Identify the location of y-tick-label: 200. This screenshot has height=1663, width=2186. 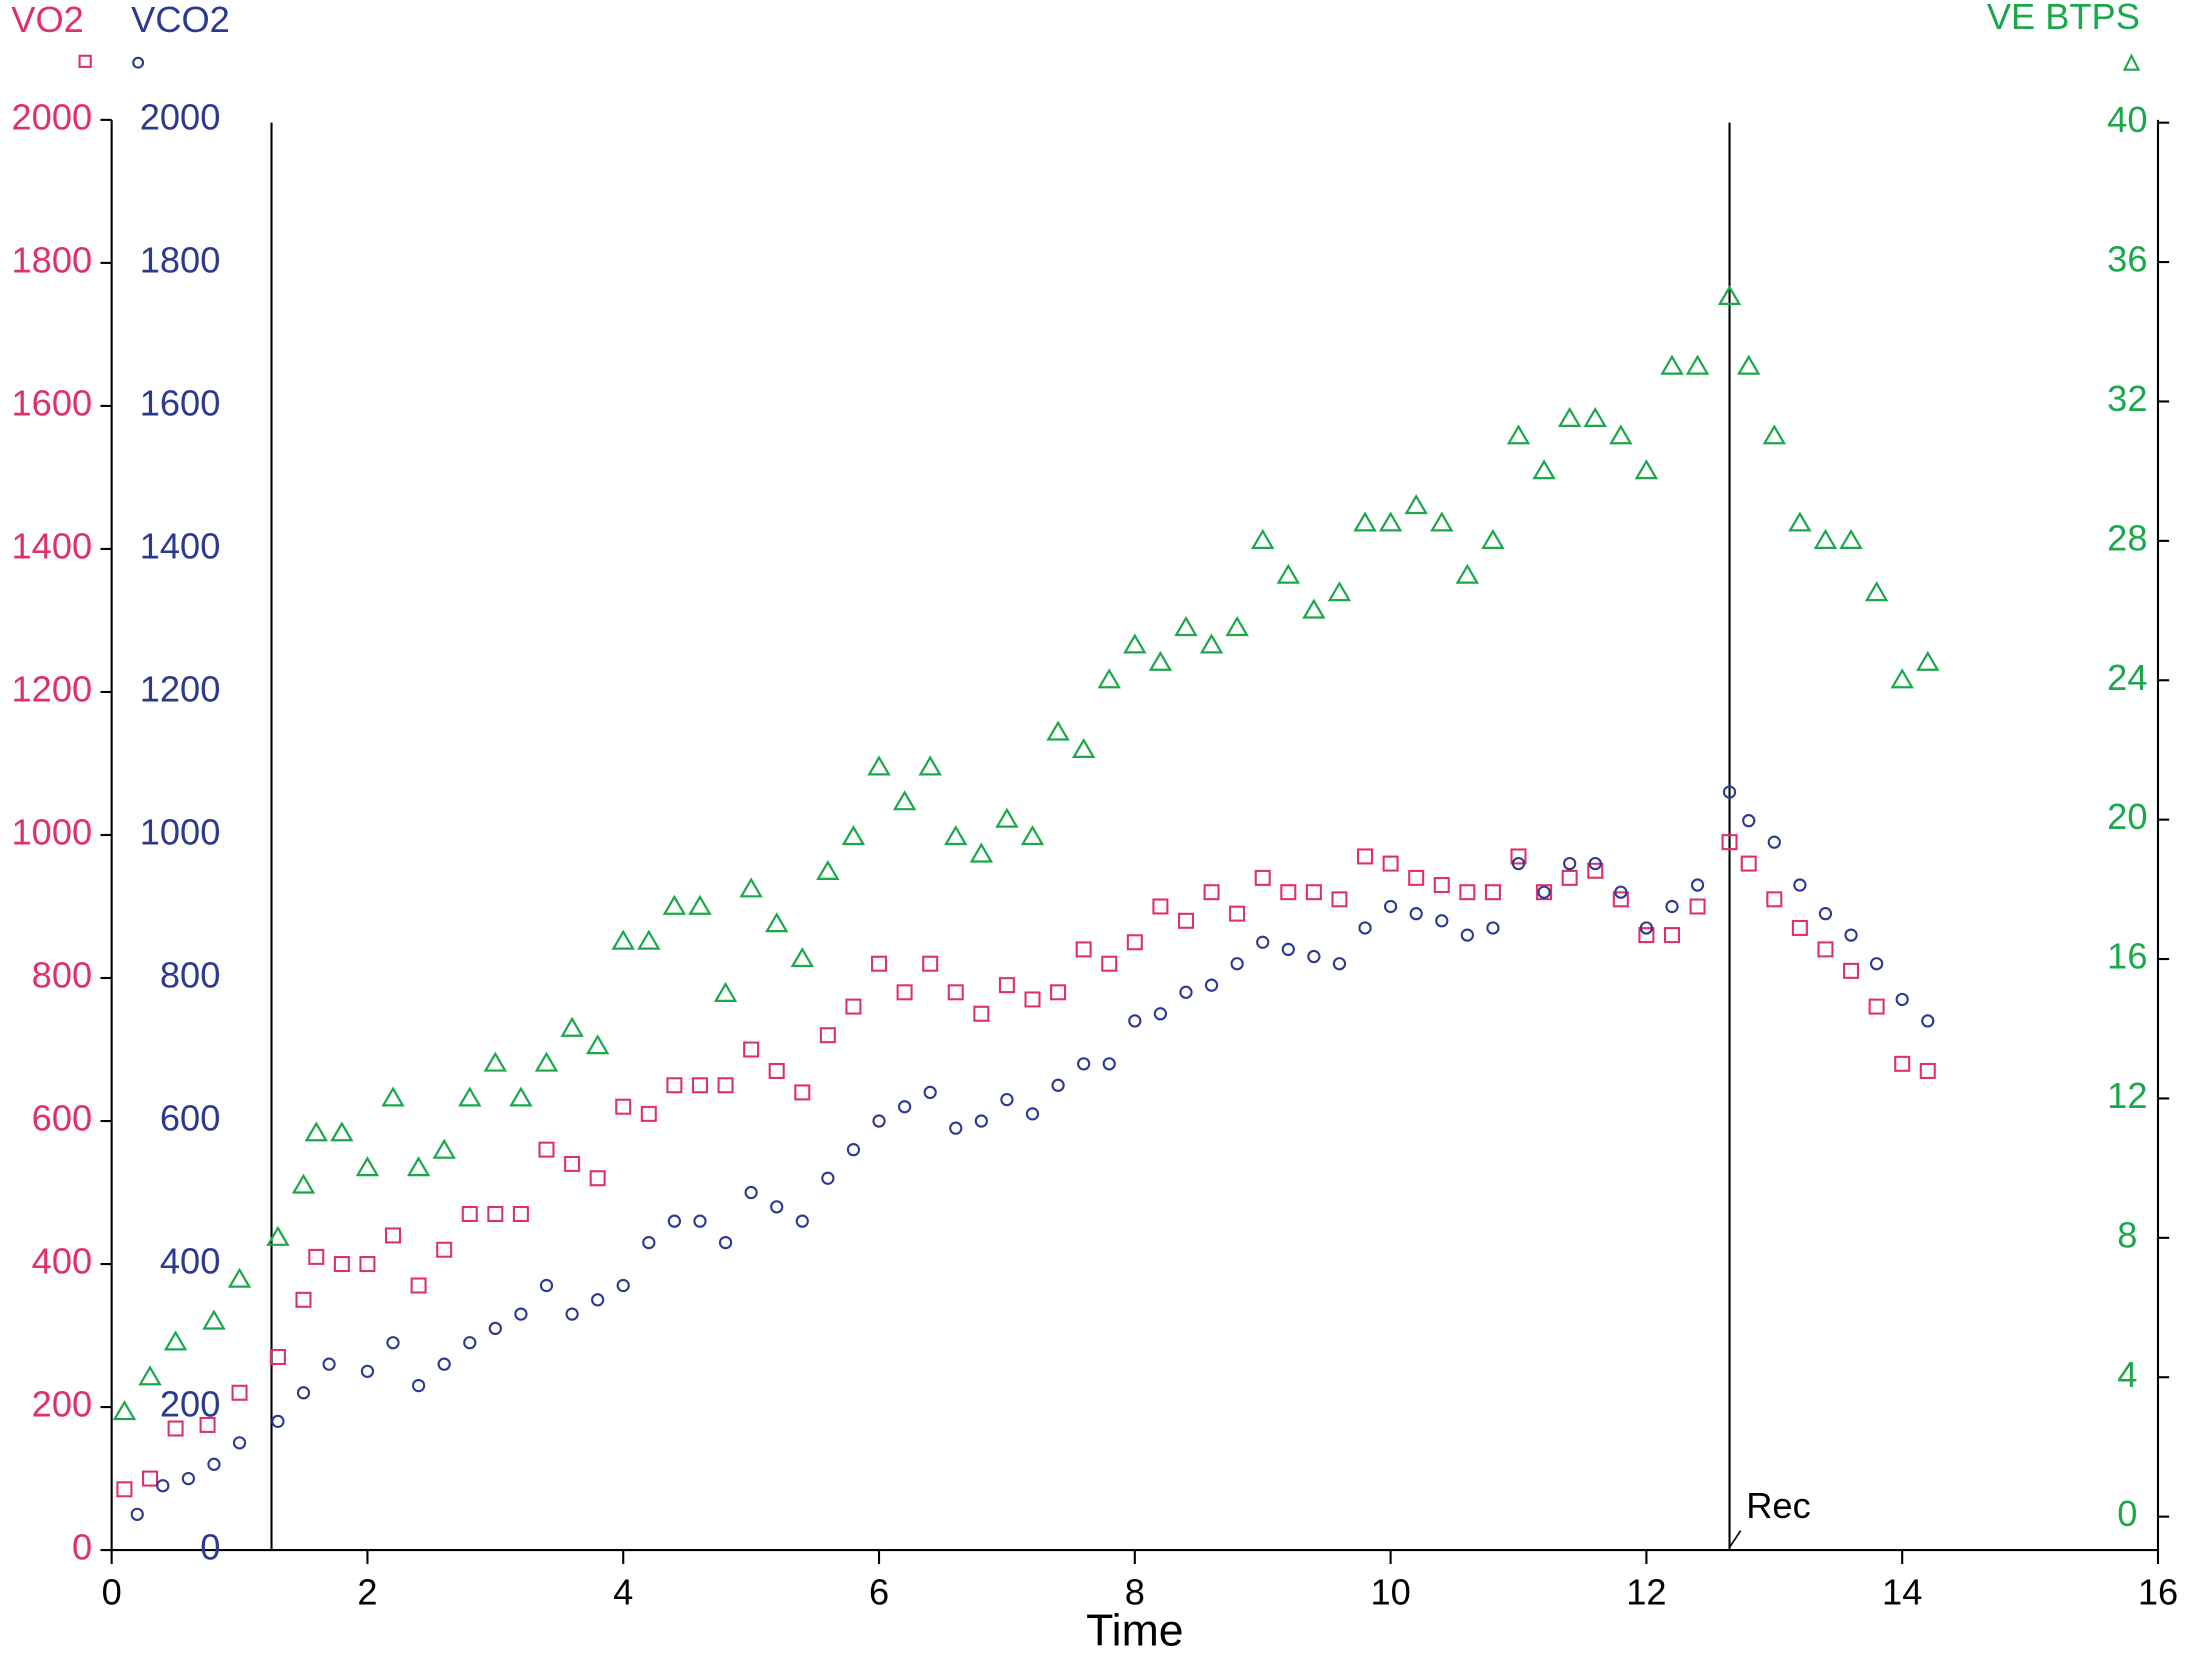
(62, 1404).